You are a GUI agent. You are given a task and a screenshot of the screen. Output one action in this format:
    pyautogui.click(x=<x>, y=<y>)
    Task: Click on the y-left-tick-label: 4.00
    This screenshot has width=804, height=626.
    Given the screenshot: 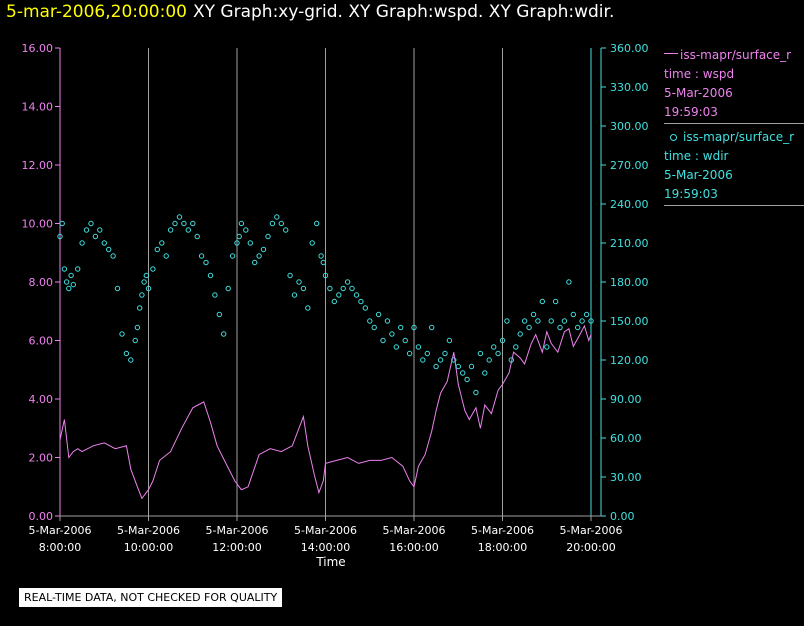 What is the action you would take?
    pyautogui.click(x=41, y=399)
    